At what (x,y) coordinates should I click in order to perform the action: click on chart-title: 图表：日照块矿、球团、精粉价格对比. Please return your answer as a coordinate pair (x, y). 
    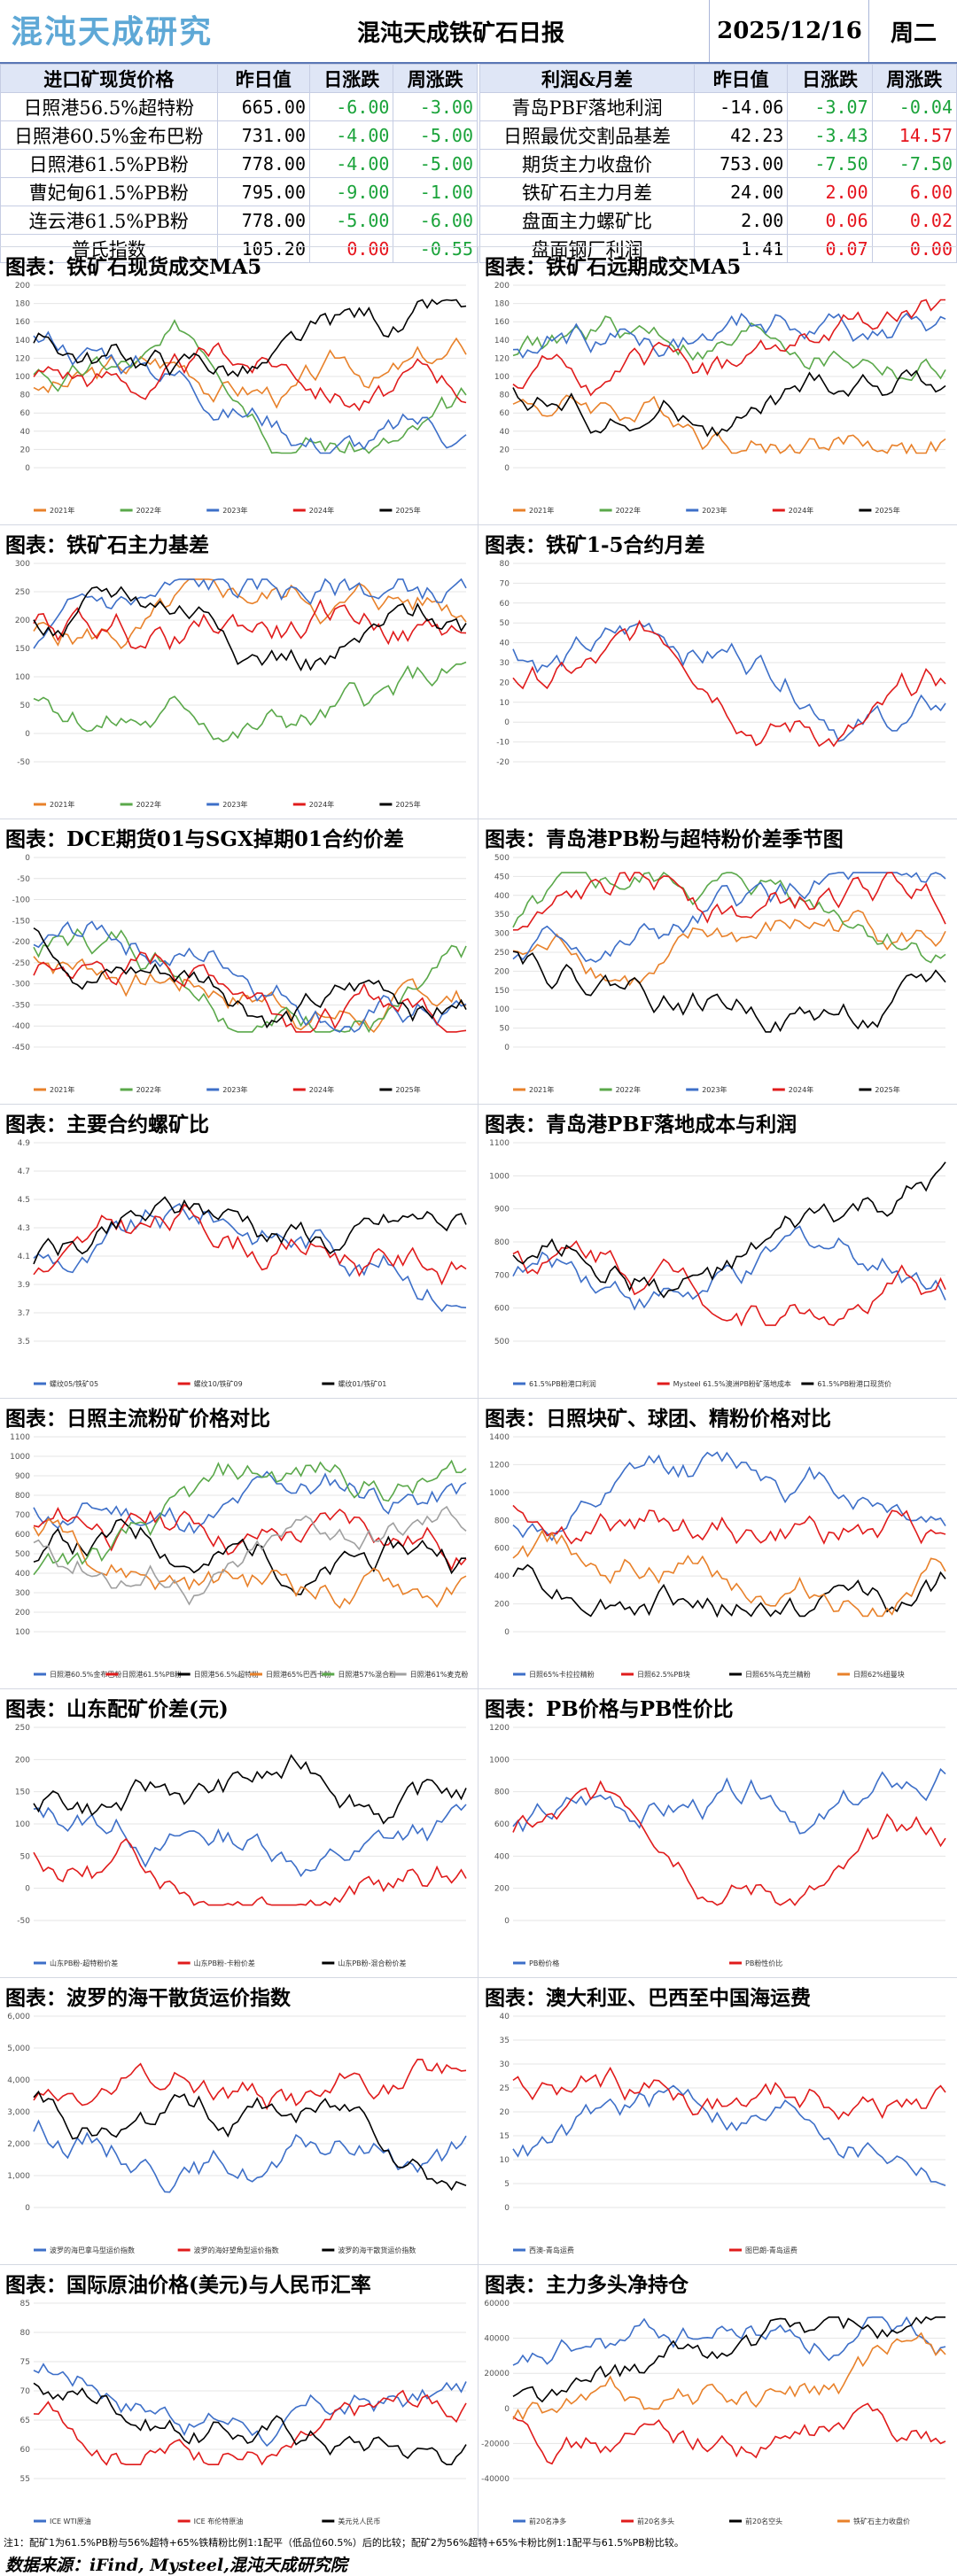
    Looking at the image, I should click on (658, 1419).